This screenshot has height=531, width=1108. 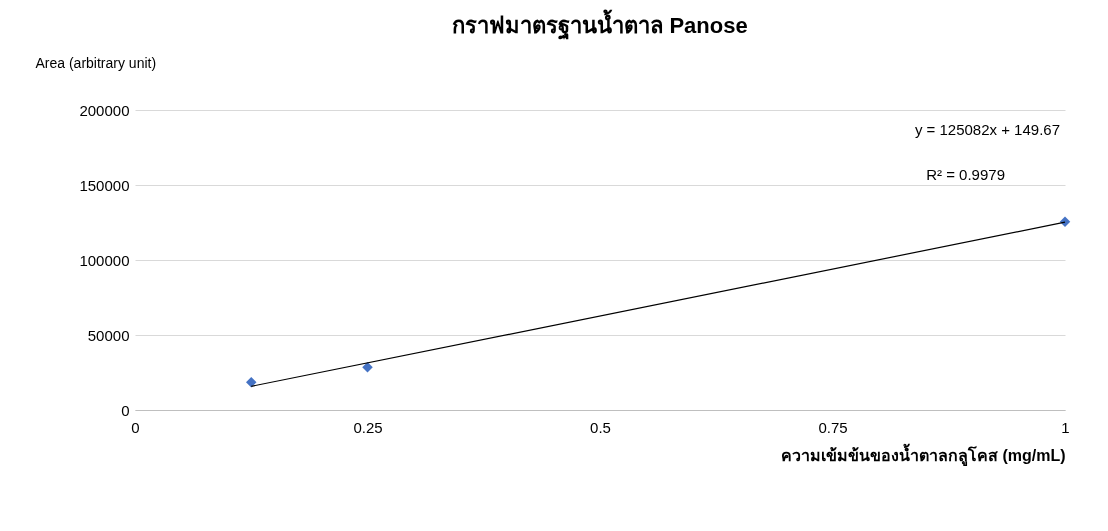 I want to click on x-tick-label: 0.75, so click(x=833, y=427).